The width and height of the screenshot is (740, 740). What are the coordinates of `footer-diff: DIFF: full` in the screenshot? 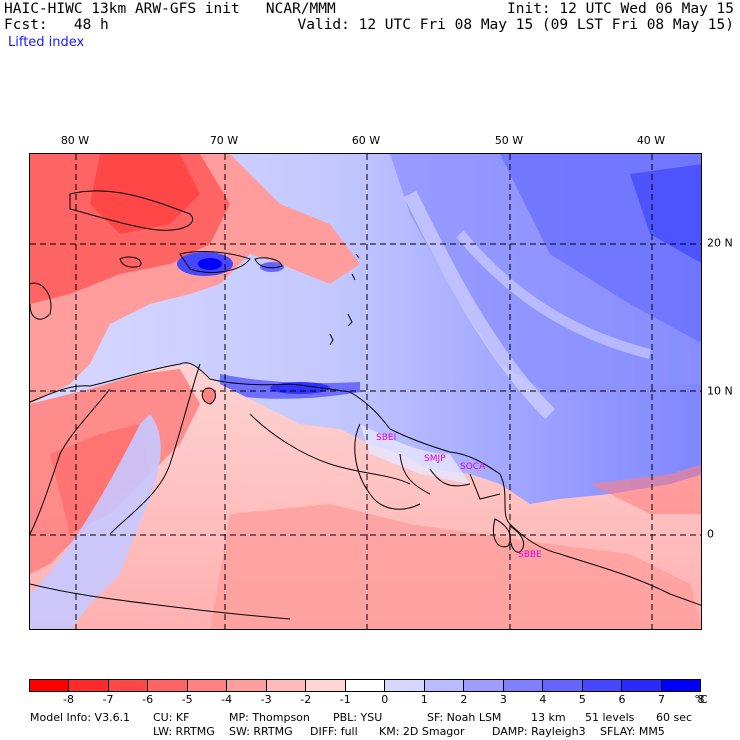 It's located at (334, 731).